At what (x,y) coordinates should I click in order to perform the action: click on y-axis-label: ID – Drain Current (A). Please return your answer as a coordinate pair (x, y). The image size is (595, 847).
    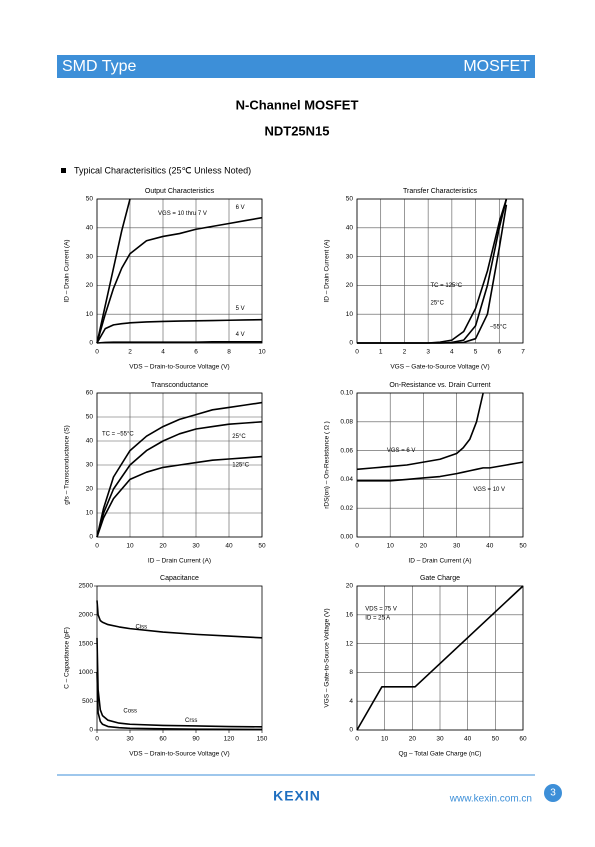
    Looking at the image, I should click on (327, 270).